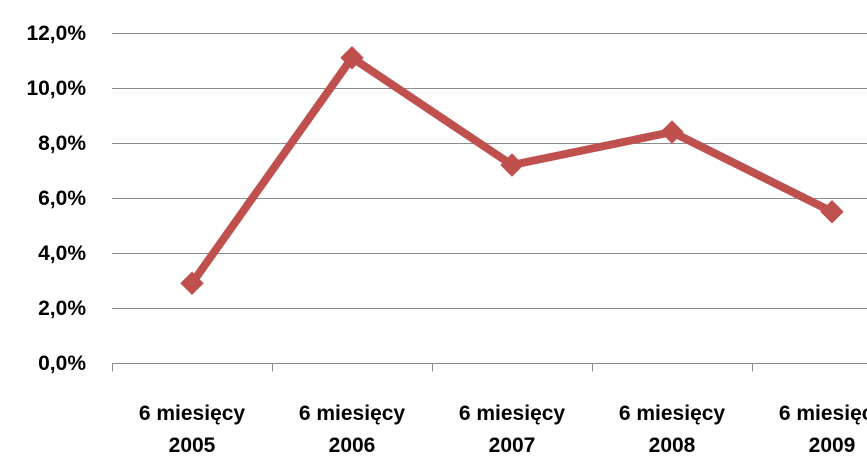 This screenshot has height=459, width=867. What do you see at coordinates (352, 445) in the screenshot?
I see `x-tick-label: 2006` at bounding box center [352, 445].